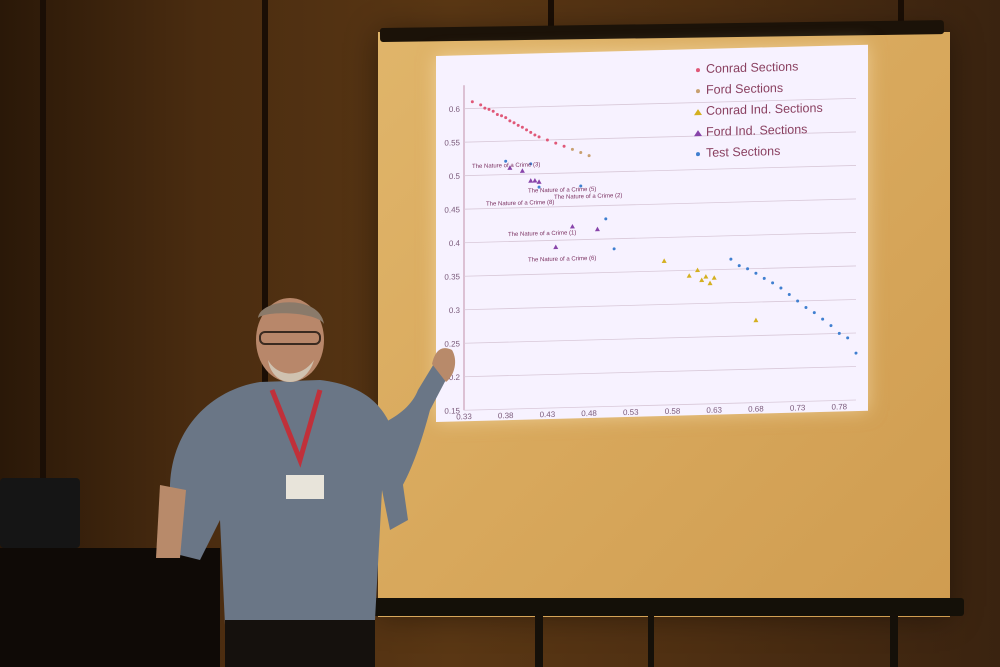 The image size is (1000, 667). I want to click on y-tick-label: 0.6, so click(455, 109).